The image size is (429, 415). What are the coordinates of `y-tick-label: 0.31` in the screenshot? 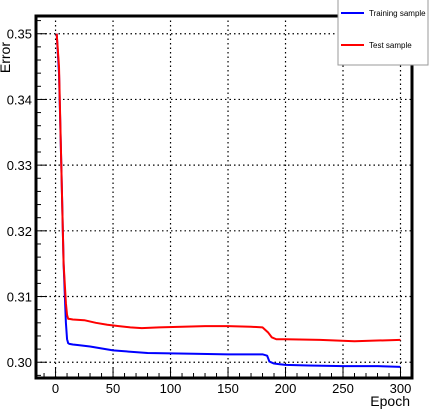 It's located at (19, 297).